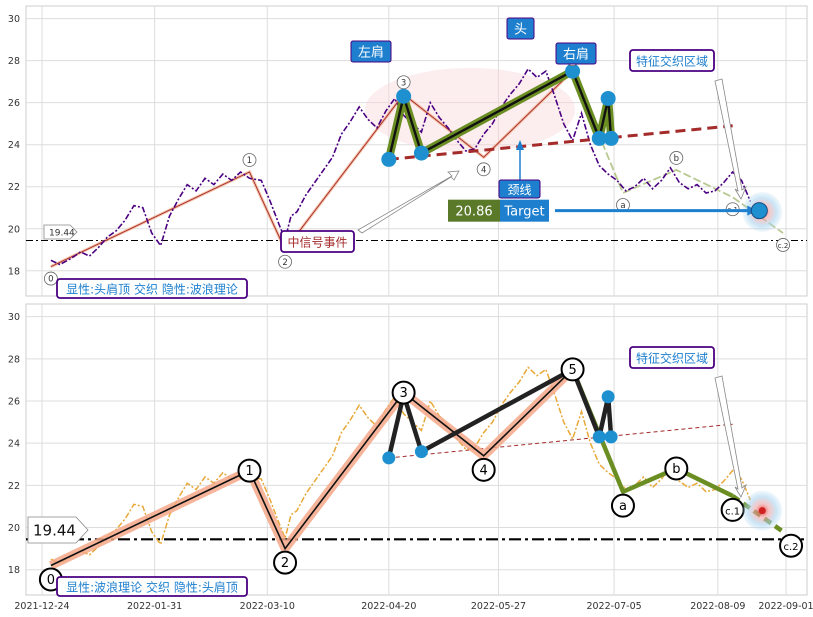 Image resolution: width=813 pixels, height=617 pixels. What do you see at coordinates (498, 606) in the screenshot?
I see `x-tick-label-4: 2022-05-27` at bounding box center [498, 606].